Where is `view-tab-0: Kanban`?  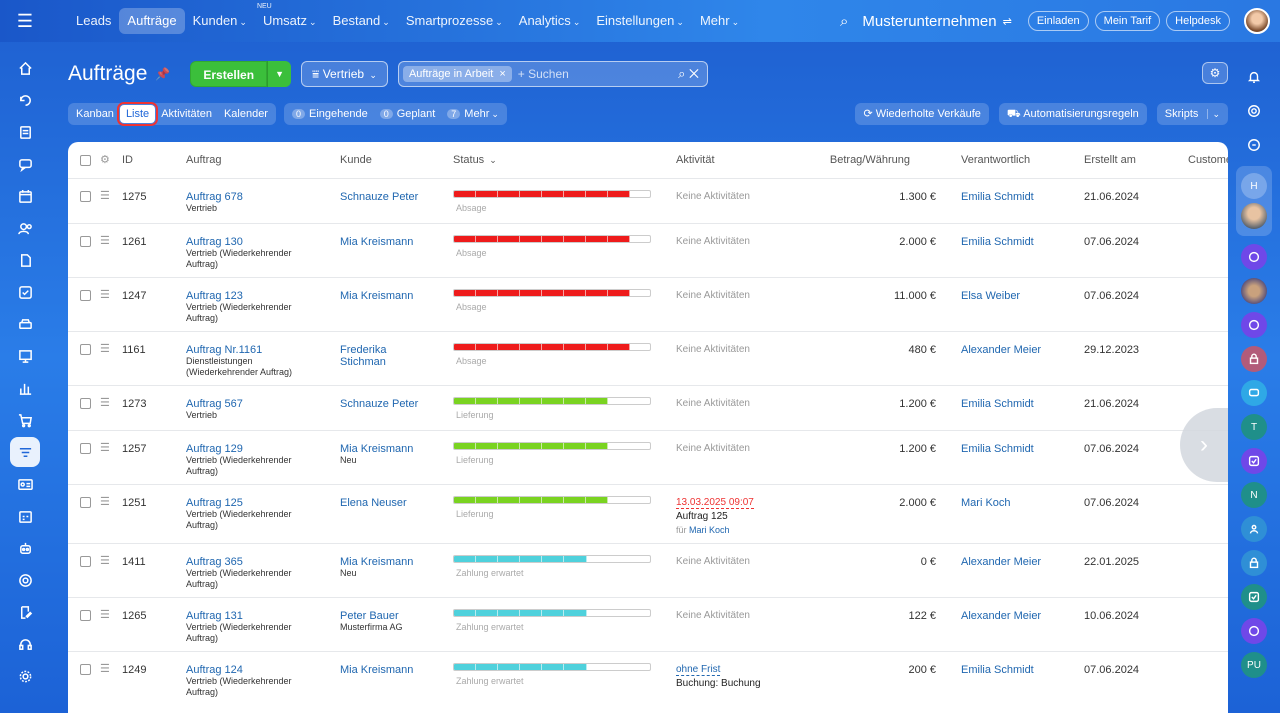
view-tab-0: Kanban is located at coordinates (95, 114).